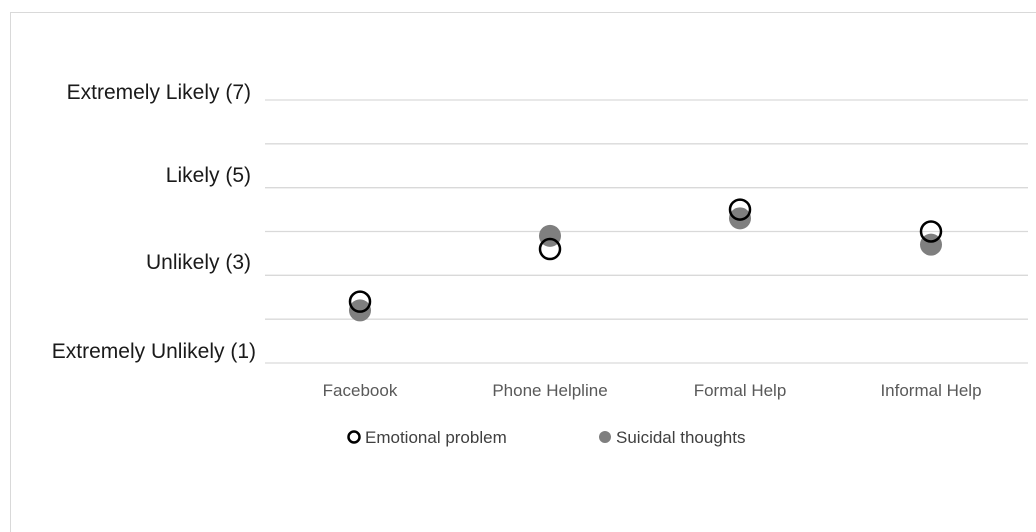 This screenshot has height=532, width=1036. What do you see at coordinates (208, 175) in the screenshot?
I see `y-tick-label-2: Likely (5)` at bounding box center [208, 175].